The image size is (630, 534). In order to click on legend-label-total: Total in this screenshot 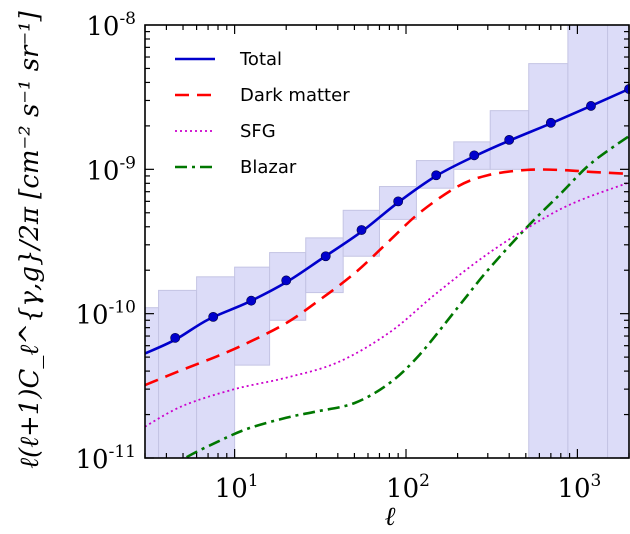, I will do `click(260, 59)`.